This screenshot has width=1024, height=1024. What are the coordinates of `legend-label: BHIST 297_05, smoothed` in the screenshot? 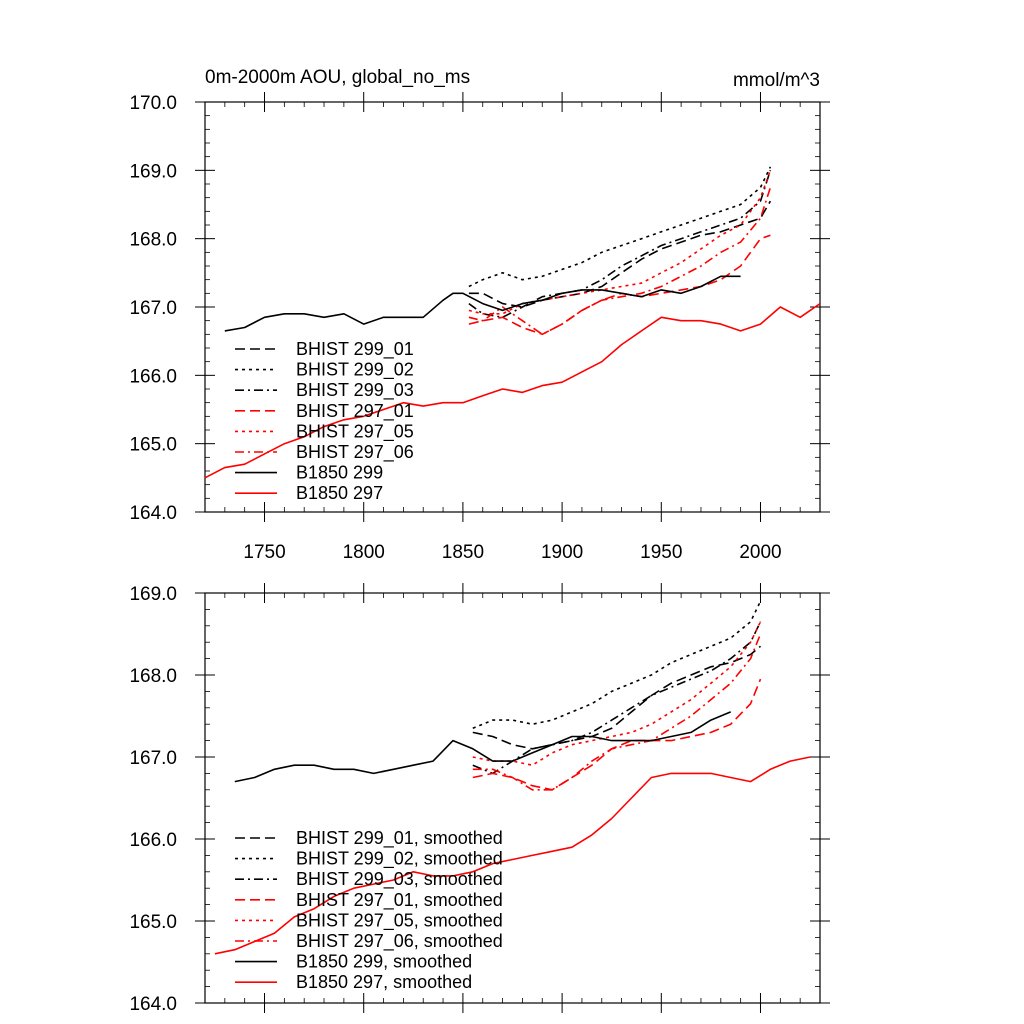 It's located at (399, 920).